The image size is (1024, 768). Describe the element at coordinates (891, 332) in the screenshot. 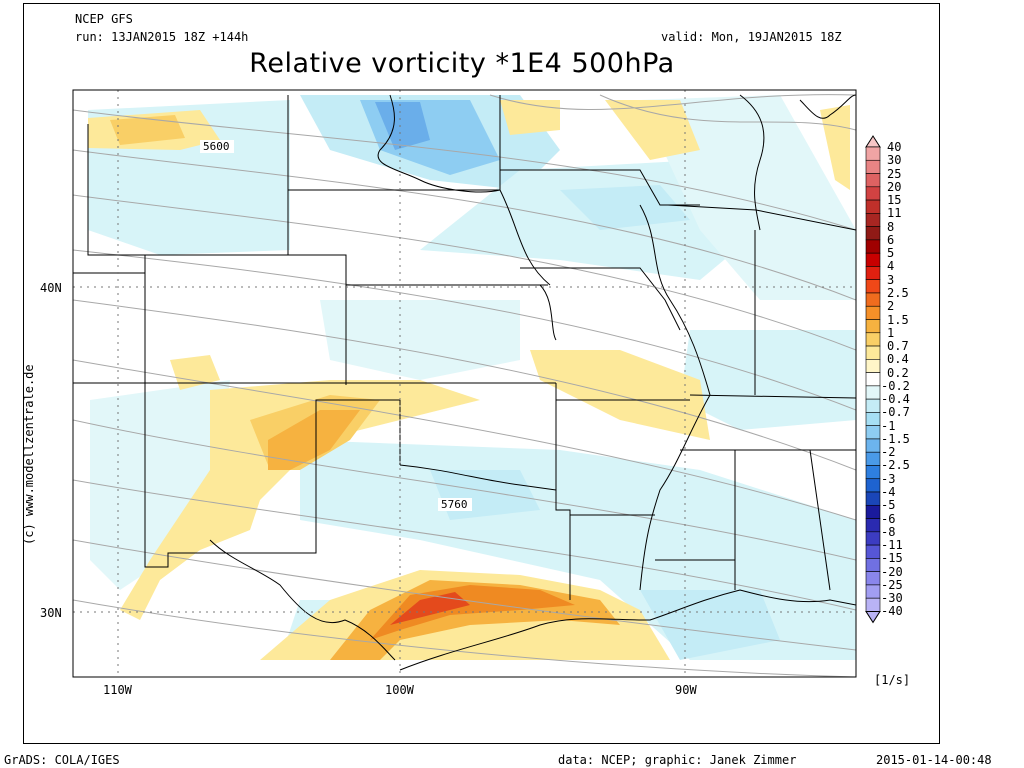

I see `colorbar-level-label: 1` at that location.